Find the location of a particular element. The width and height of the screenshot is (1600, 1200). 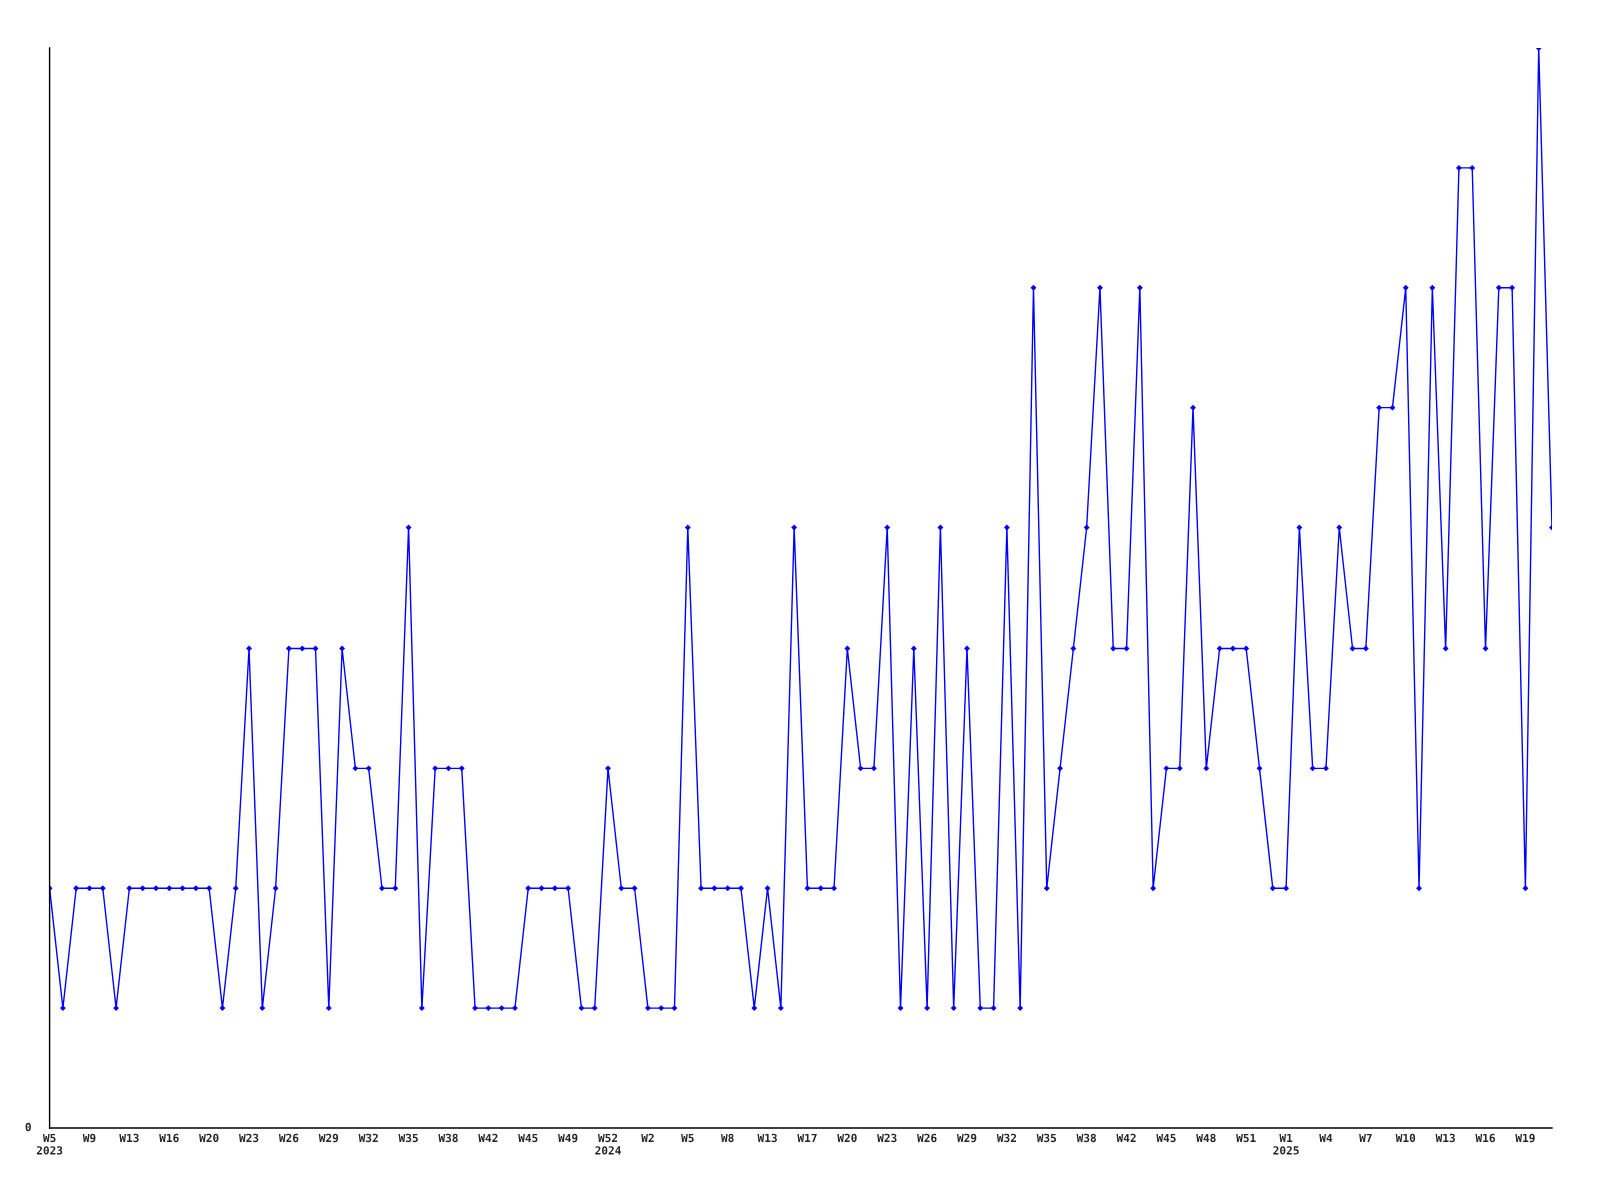

x-tick-label: W1 2025 is located at coordinates (1286, 1144).